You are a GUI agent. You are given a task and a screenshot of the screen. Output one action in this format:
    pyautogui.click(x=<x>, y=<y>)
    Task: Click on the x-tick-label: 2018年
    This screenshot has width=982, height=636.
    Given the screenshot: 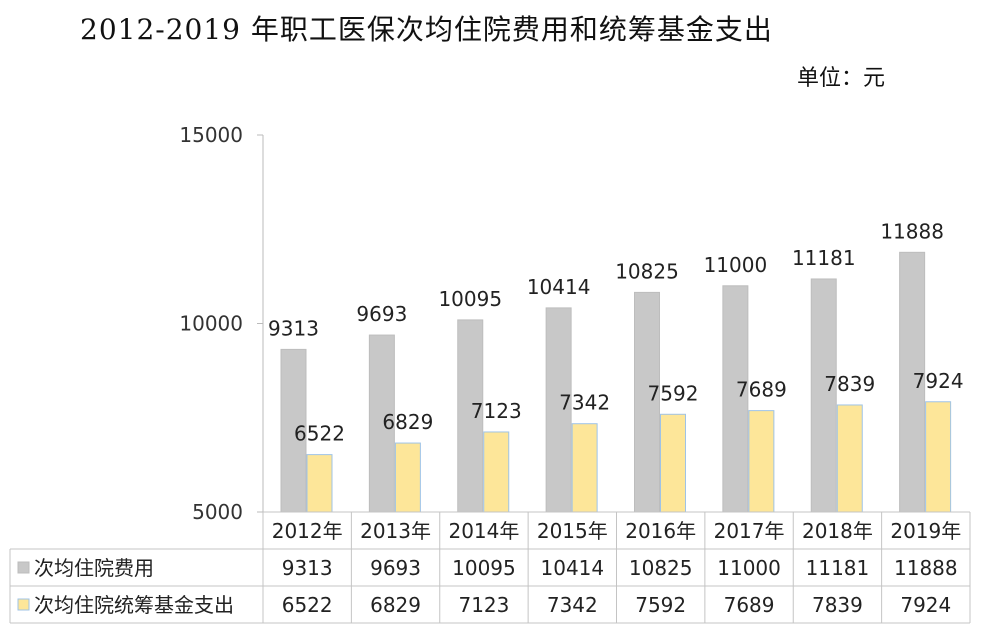 What is the action you would take?
    pyautogui.click(x=837, y=531)
    